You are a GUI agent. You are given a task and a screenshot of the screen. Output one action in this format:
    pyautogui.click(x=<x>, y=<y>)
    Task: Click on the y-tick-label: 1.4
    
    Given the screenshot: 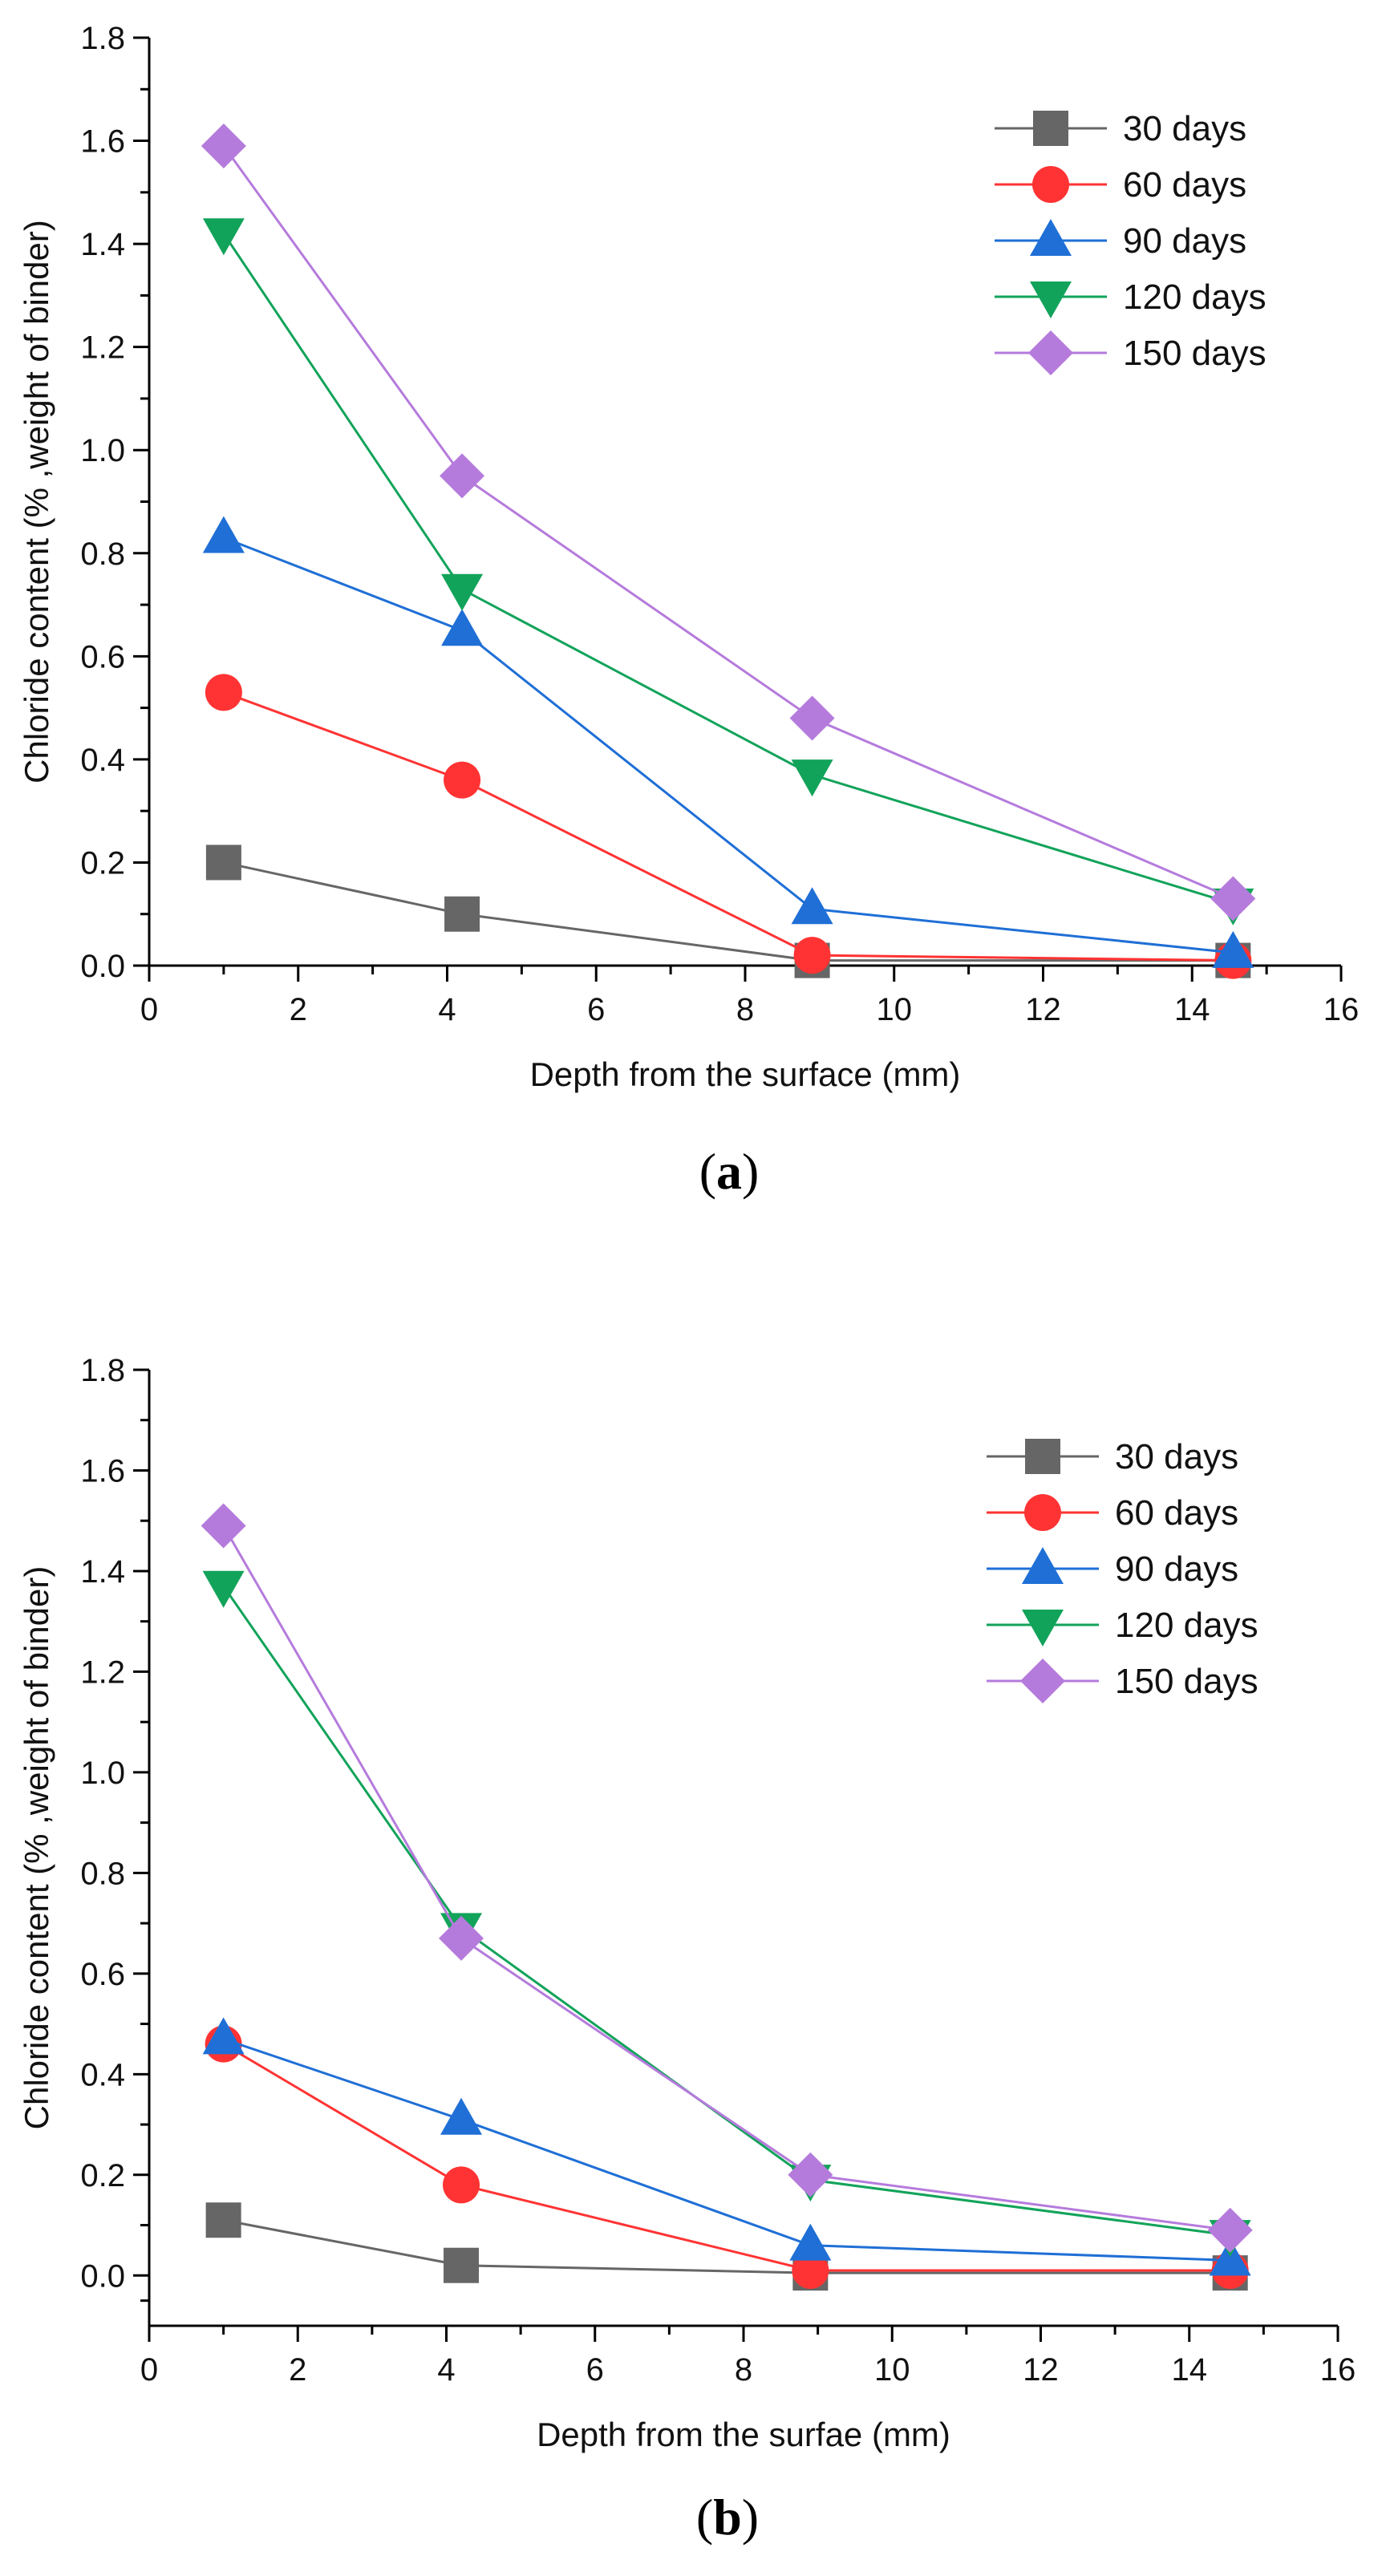 What is the action you would take?
    pyautogui.click(x=102, y=1572)
    